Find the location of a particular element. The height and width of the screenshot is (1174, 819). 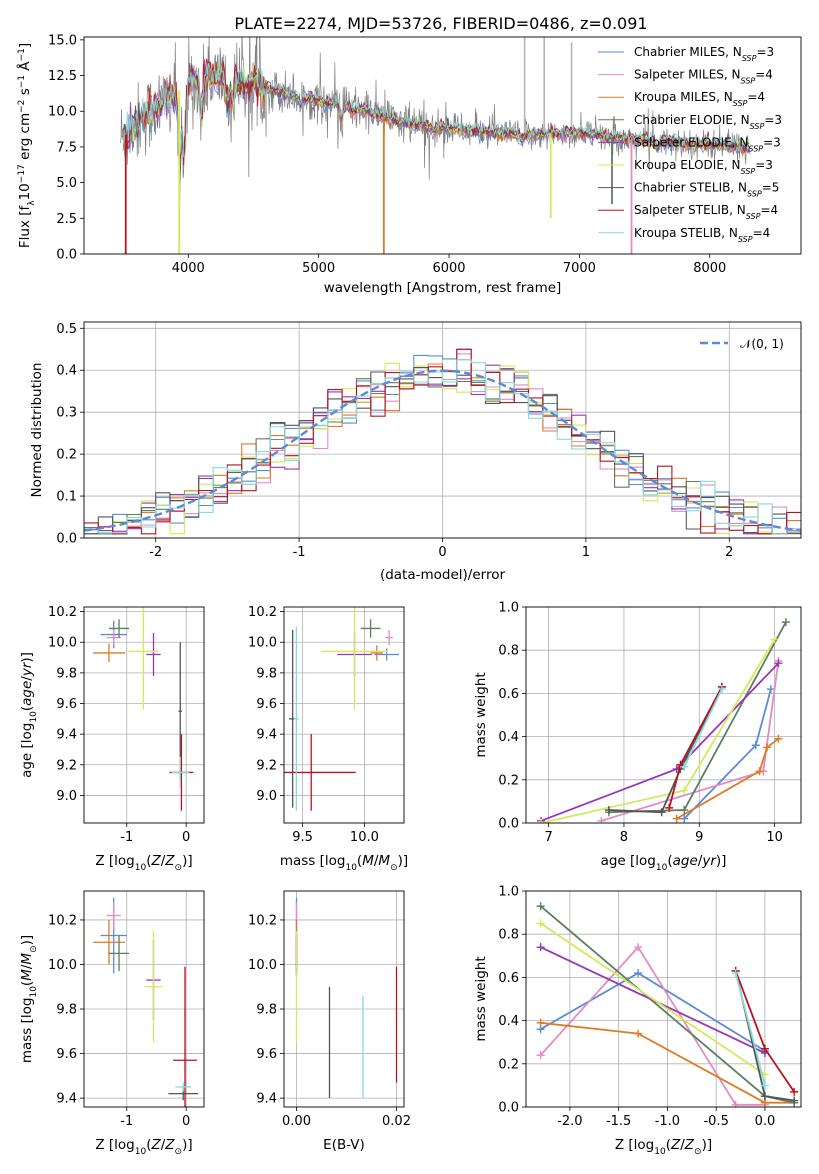

x-tick-label: -1.5 is located at coordinates (618, 1121).